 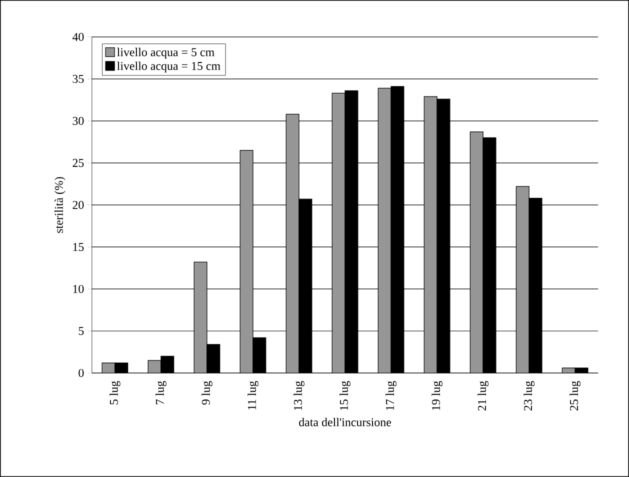 I want to click on legend-label: livello acqua = 15 cm, so click(x=168, y=67).